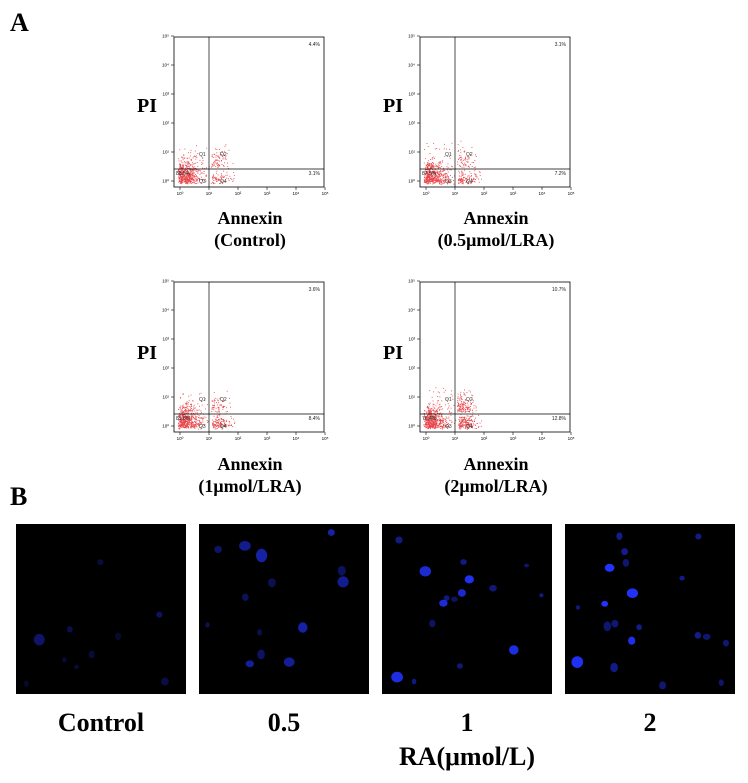  What do you see at coordinates (250, 475) in the screenshot?
I see `plot3-x-label: Annexin (1μmol/LRA)` at bounding box center [250, 475].